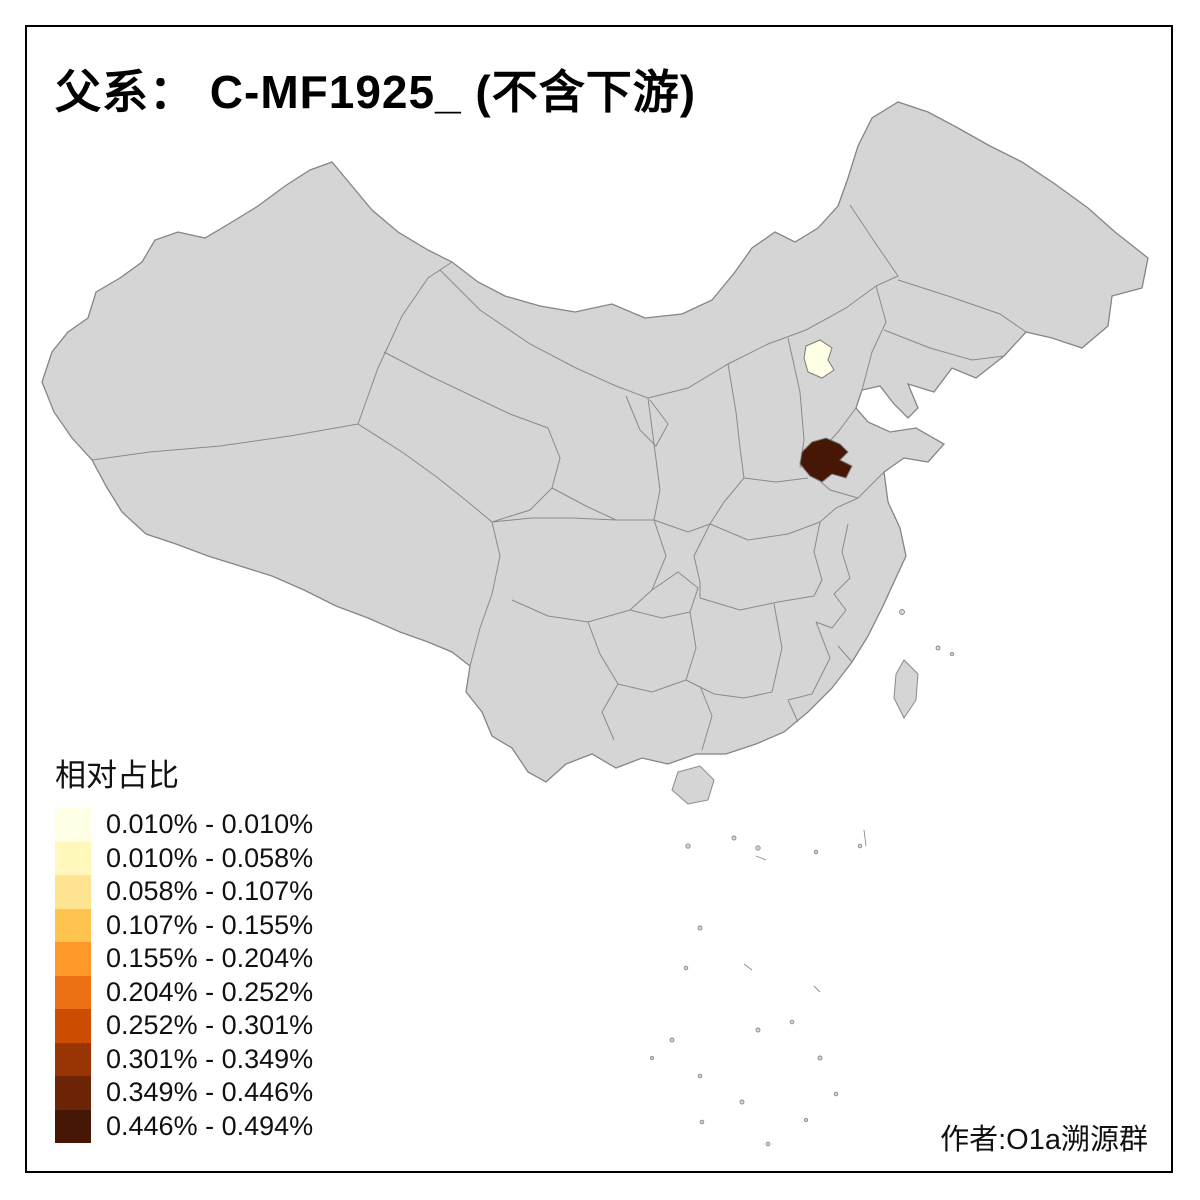 This screenshot has height=1200, width=1200. Describe the element at coordinates (210, 857) in the screenshot. I see `legend-label: 0.010% - 0.058%` at that location.